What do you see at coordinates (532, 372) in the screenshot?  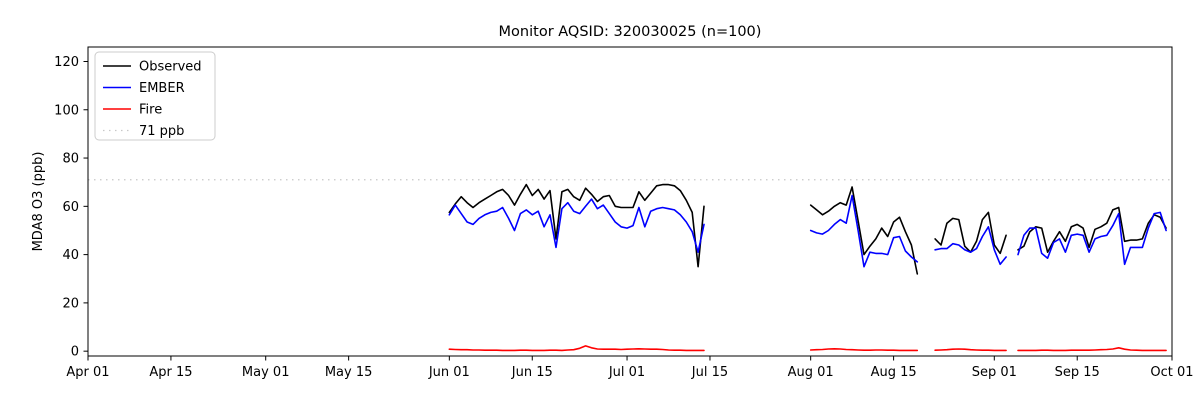 I see `x-tick-label: Jun 15` at bounding box center [532, 372].